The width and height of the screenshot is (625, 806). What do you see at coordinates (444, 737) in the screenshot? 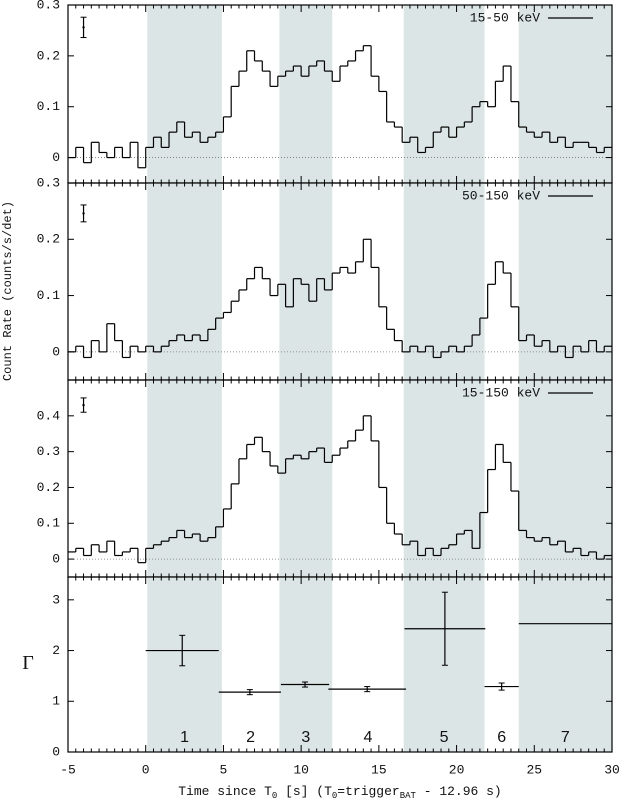
I see `interval-label: 5` at bounding box center [444, 737].